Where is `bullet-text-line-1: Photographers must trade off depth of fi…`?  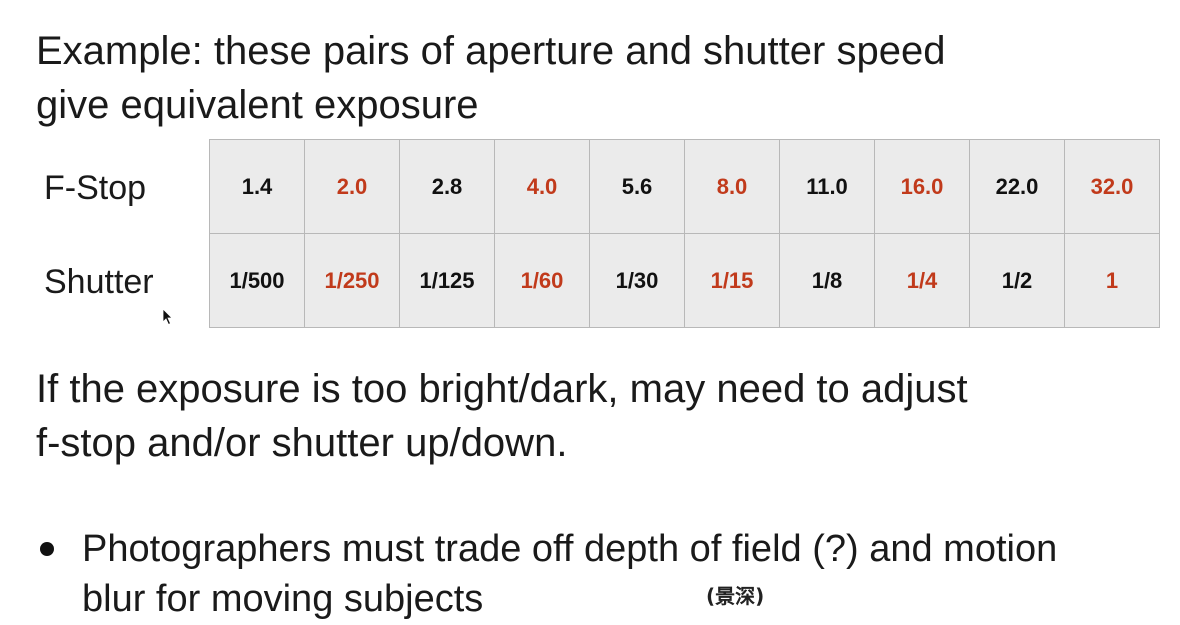
bullet-text-line-1: Photographers must trade off depth of fi… is located at coordinates (570, 549).